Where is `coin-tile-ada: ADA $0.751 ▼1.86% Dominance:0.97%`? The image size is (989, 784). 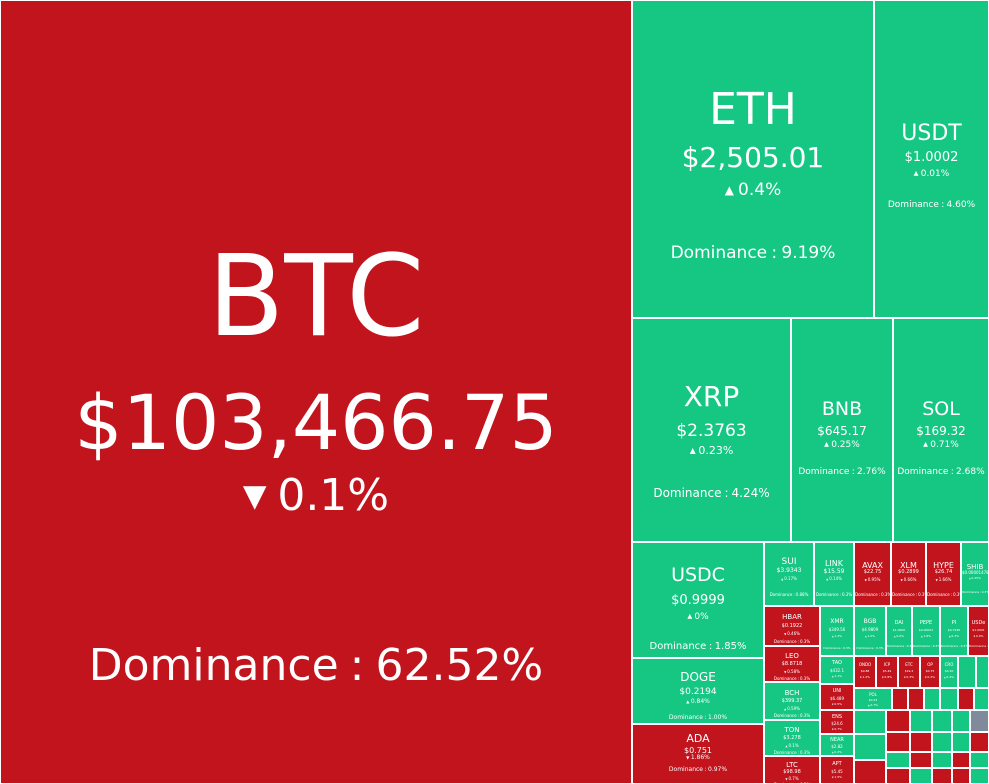
coin-tile-ada: ADA $0.751 ▼1.86% Dominance:0.97% is located at coordinates (698, 754).